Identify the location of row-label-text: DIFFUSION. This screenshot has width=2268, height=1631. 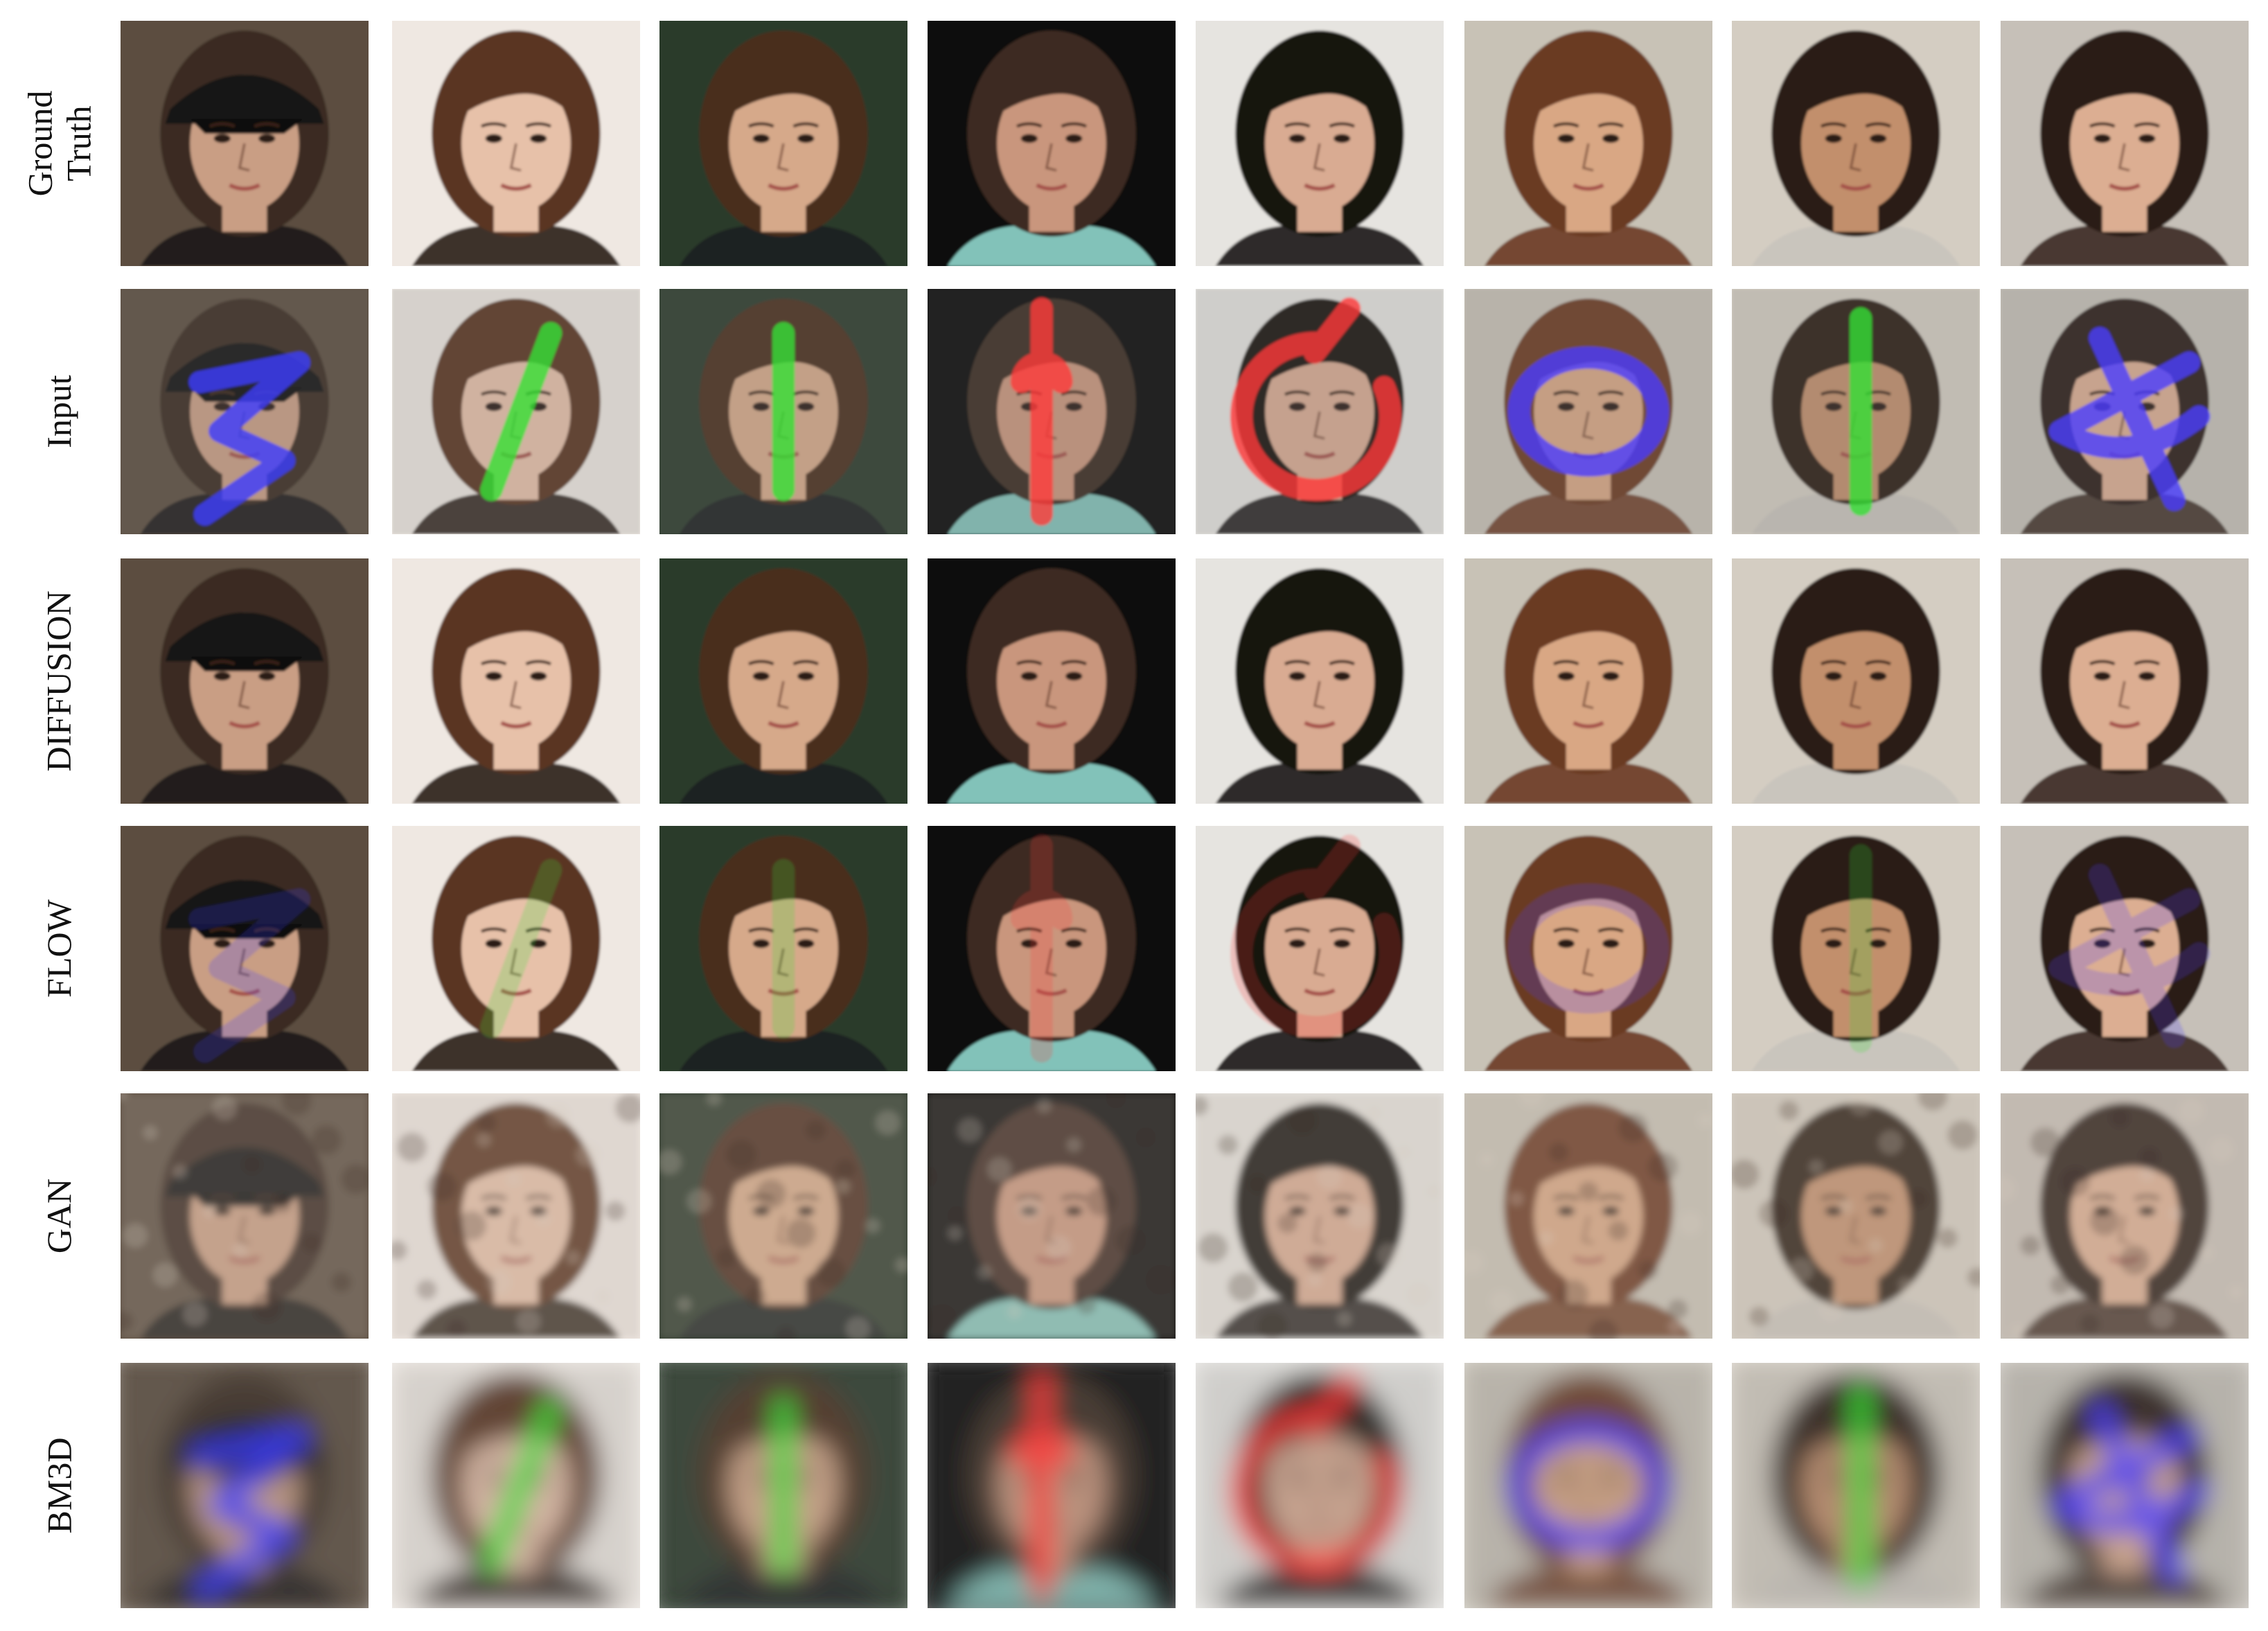
(59, 681).